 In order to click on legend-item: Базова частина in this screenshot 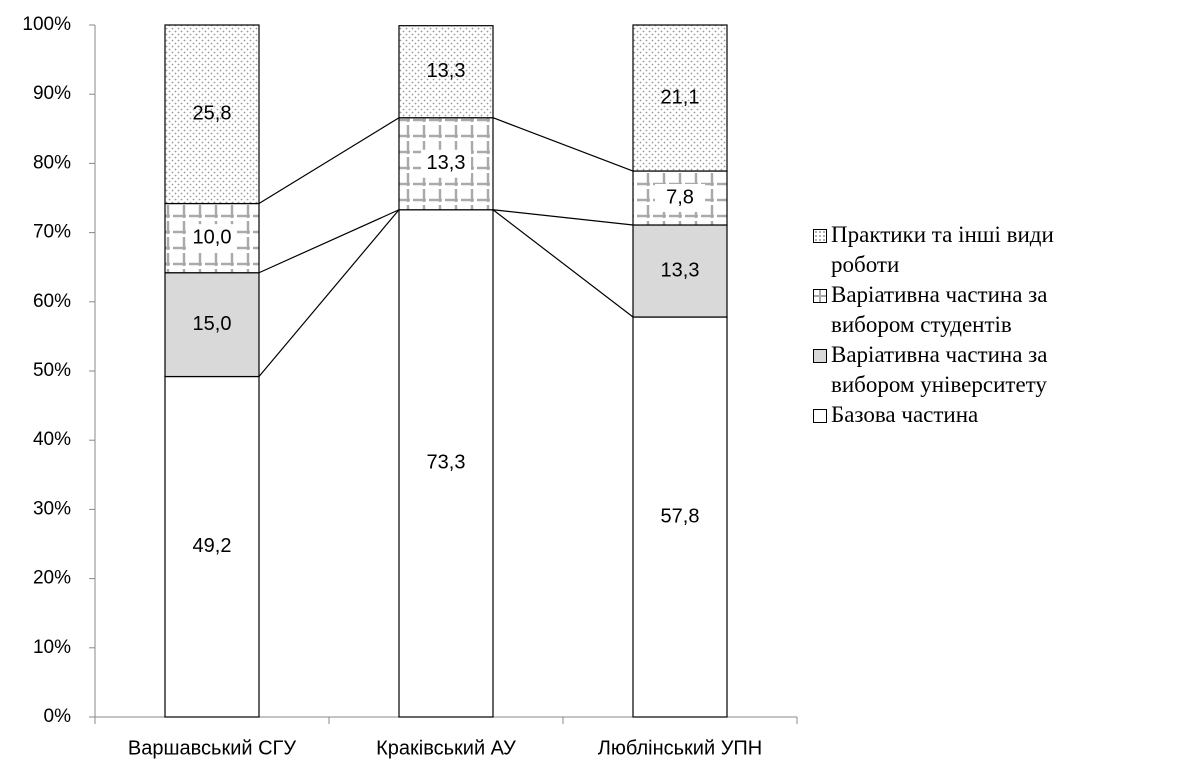, I will do `click(947, 415)`.